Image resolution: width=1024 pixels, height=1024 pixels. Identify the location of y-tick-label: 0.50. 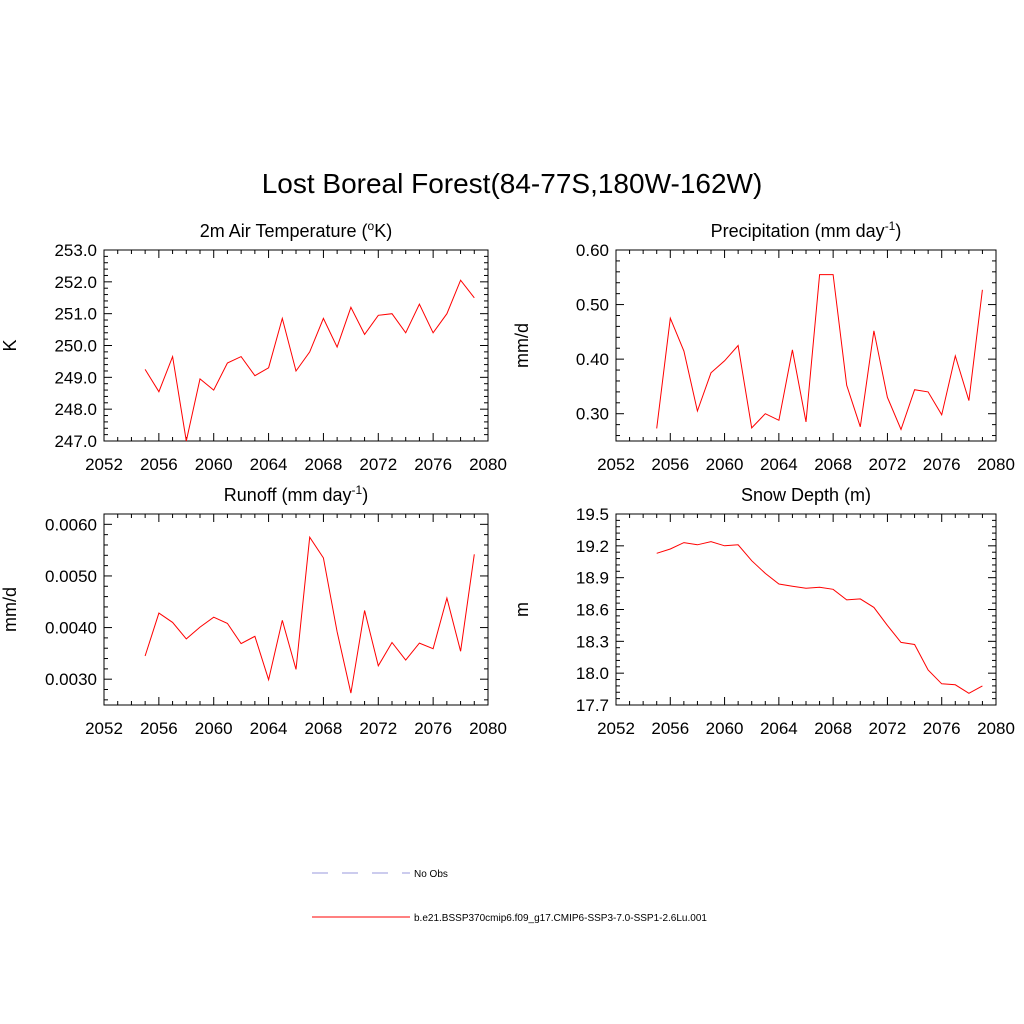
(592, 305).